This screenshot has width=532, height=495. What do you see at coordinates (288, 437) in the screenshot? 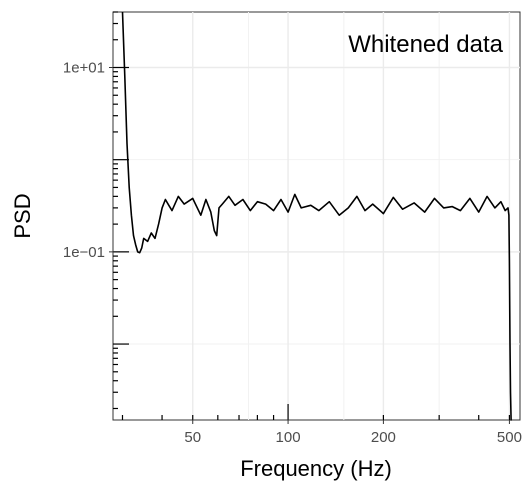
I see `x-tick-label: 100` at bounding box center [288, 437].